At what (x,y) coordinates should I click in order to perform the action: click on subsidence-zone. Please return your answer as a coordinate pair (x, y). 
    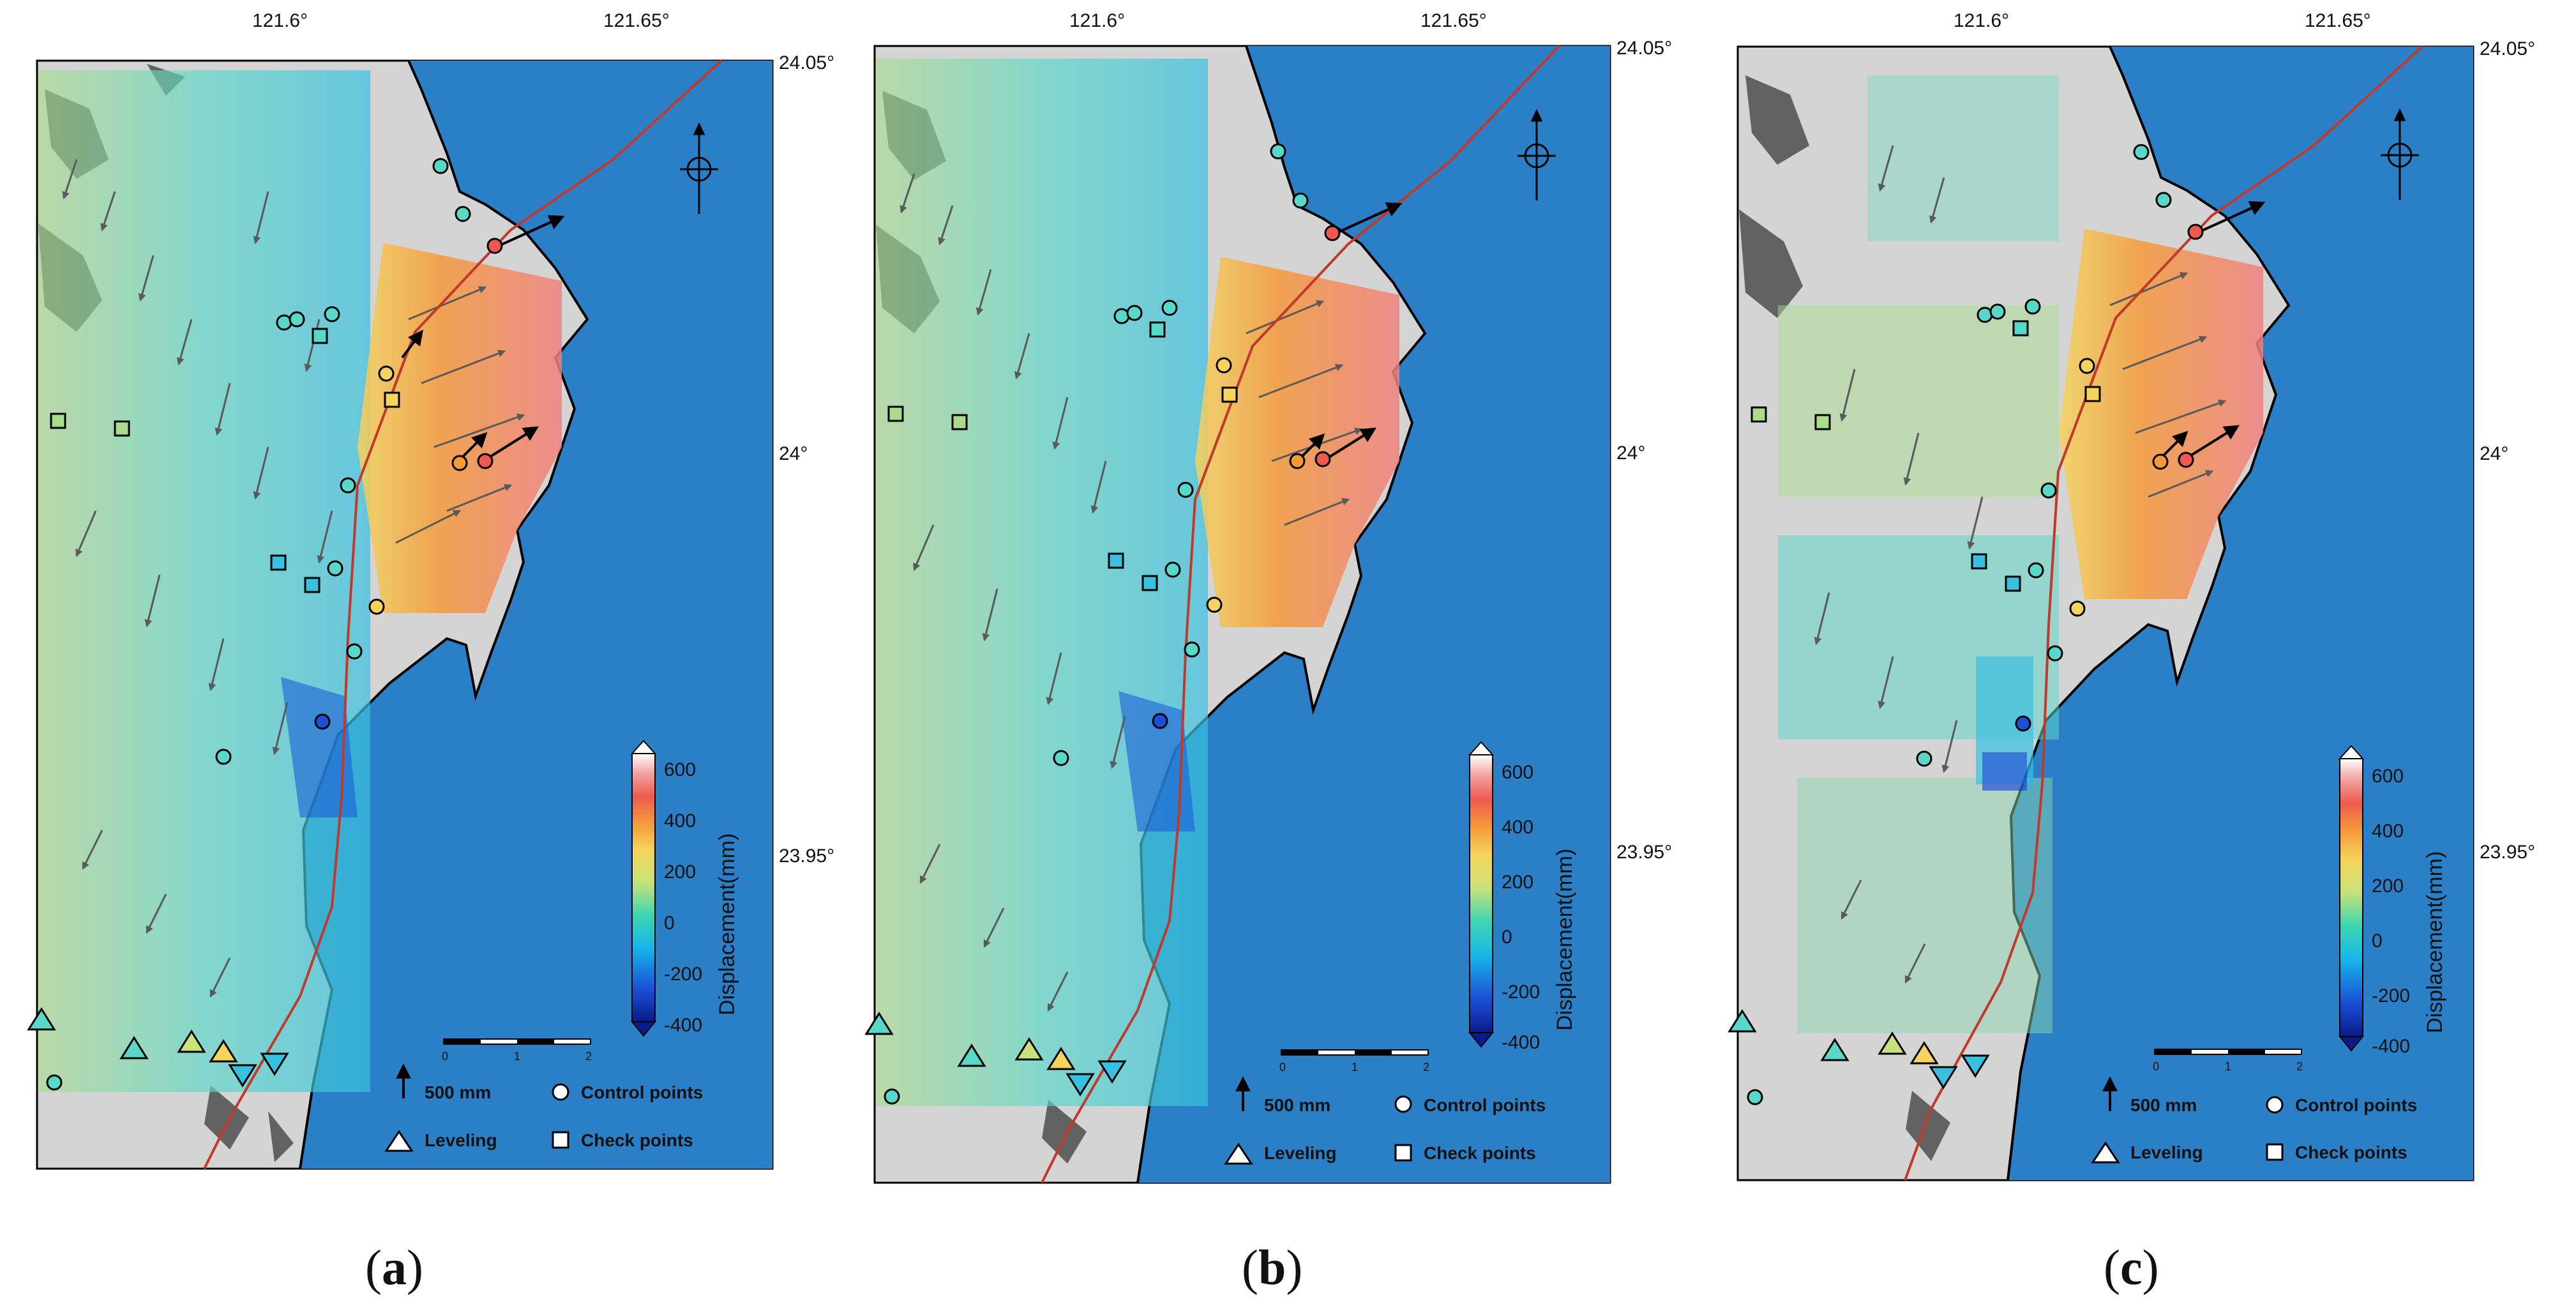
    Looking at the image, I should click on (319, 747).